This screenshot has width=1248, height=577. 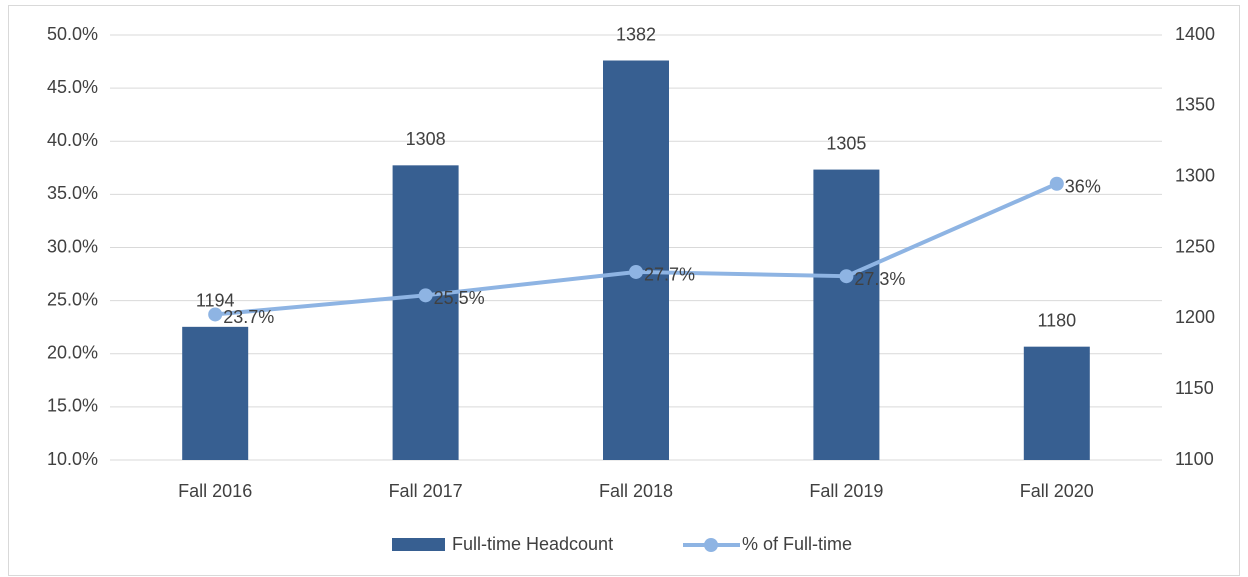 What do you see at coordinates (1195, 317) in the screenshot?
I see `y2-tick-label: 1200` at bounding box center [1195, 317].